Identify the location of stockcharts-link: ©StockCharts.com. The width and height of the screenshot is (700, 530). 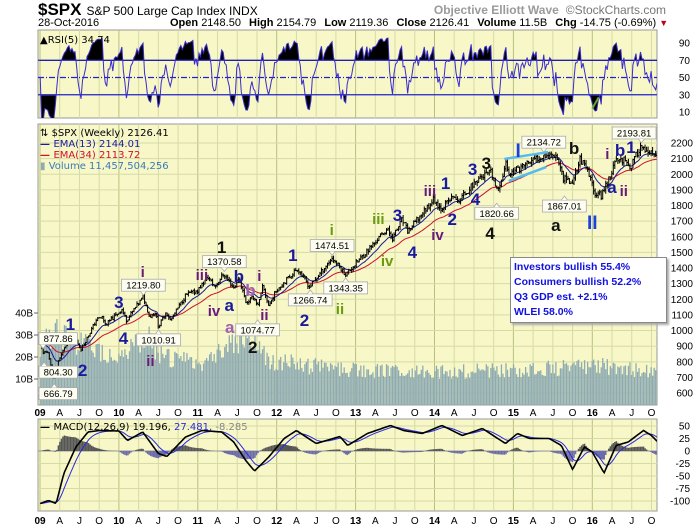
(615, 10).